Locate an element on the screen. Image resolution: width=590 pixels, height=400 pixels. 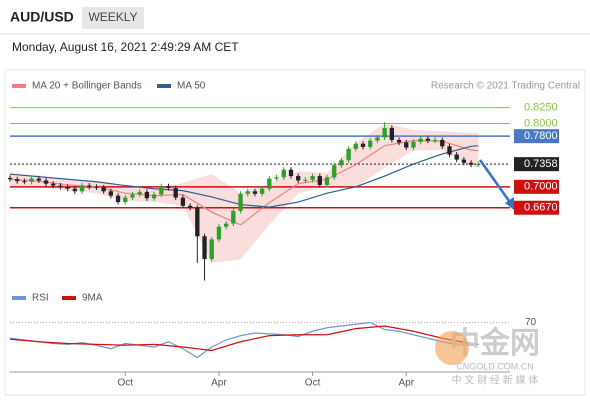
y-tick-label: 70 is located at coordinates (531, 322).